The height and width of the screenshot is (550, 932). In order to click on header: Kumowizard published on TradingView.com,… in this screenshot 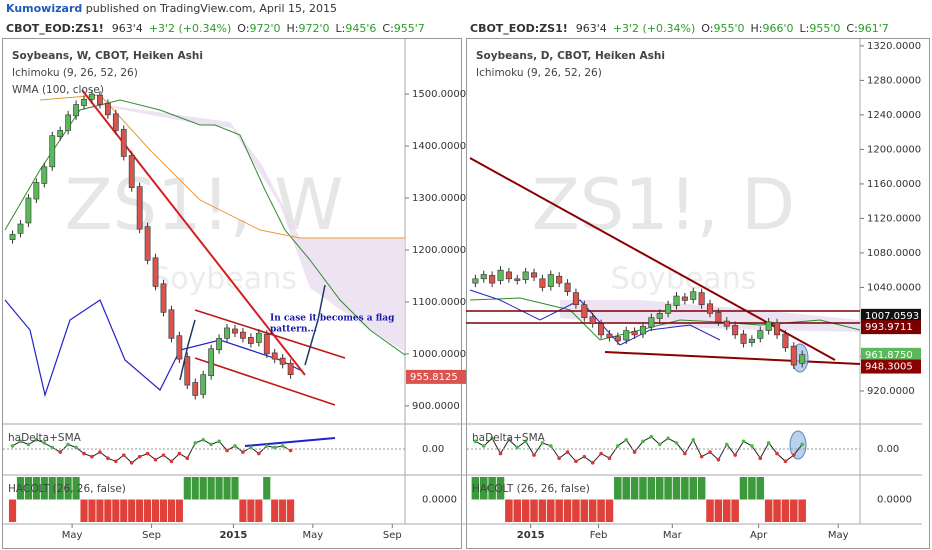, I will do `click(171, 8)`.